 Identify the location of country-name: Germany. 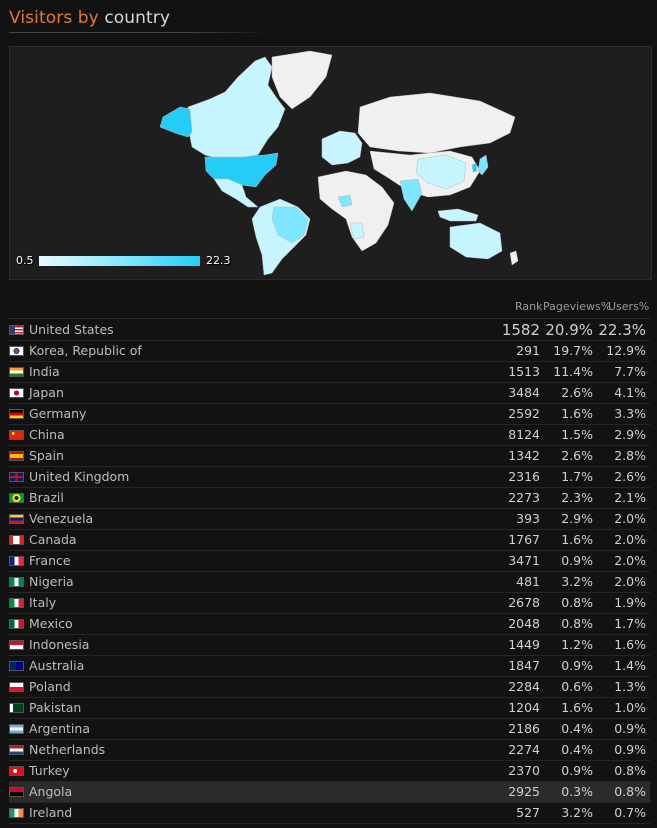
(58, 413).